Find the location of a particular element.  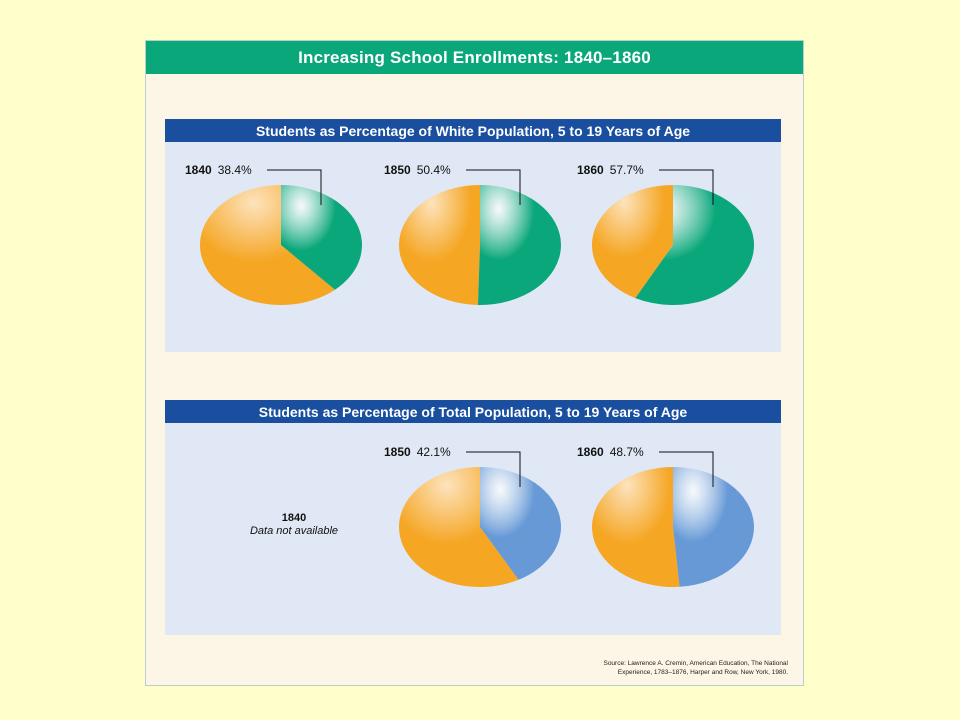

unavailable-text: Data not available is located at coordinates (294, 531).